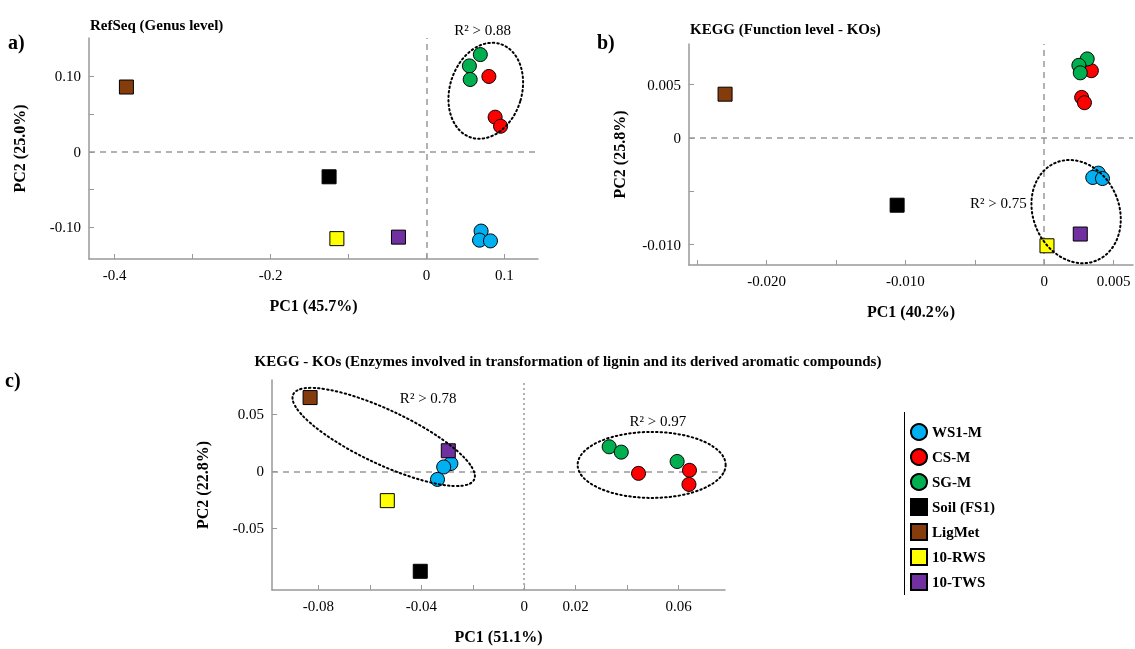 The width and height of the screenshot is (1135, 649). Describe the element at coordinates (115, 274) in the screenshot. I see `x-tick-label: -0.4` at that location.